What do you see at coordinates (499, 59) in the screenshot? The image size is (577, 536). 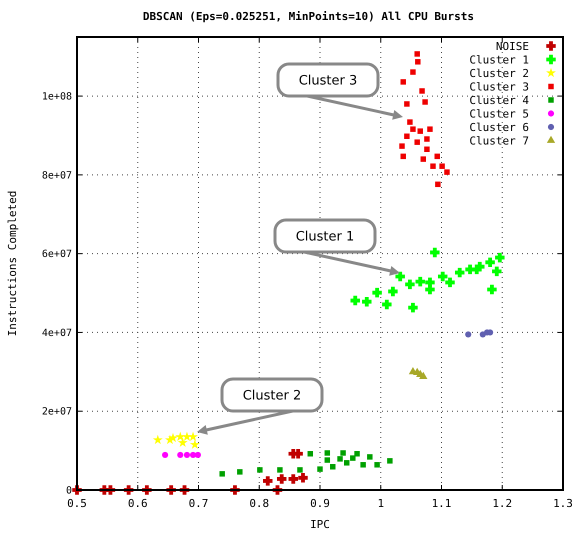 I see `legend-label: Cluster 1` at bounding box center [499, 59].